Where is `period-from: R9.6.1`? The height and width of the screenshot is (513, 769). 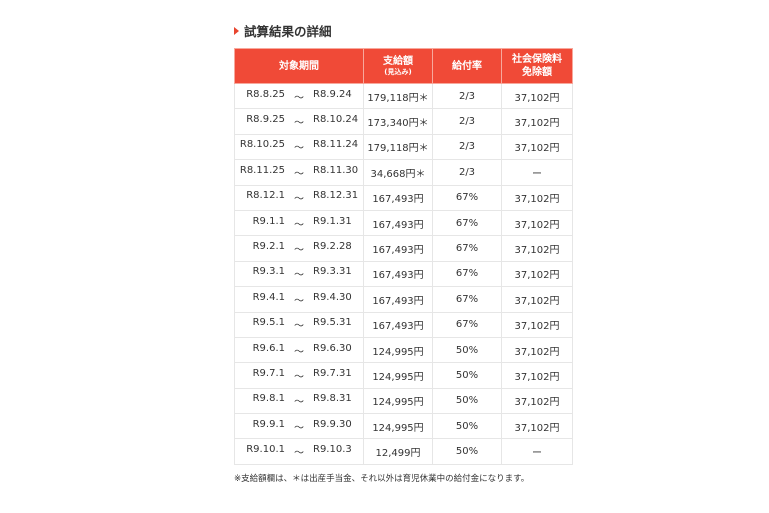
period-from: R9.6.1 is located at coordinates (268, 348).